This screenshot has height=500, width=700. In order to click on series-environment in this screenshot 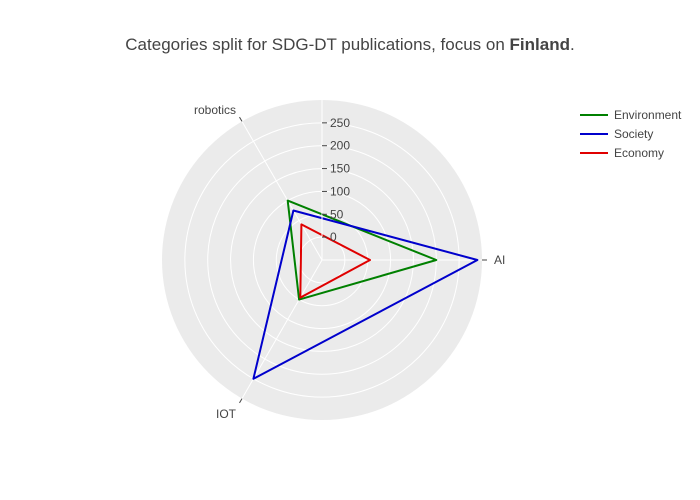, I will do `click(362, 250)`.